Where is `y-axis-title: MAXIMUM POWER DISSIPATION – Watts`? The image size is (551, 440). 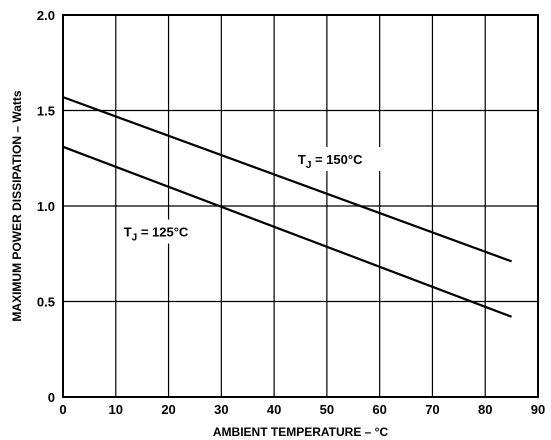
y-axis-title: MAXIMUM POWER DISSIPATION – Watts is located at coordinates (17, 205).